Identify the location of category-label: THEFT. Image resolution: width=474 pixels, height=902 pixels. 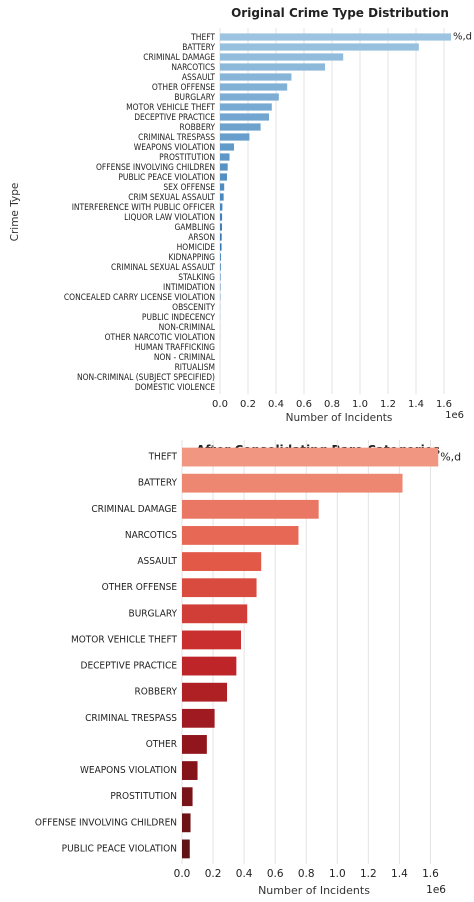
(163, 457).